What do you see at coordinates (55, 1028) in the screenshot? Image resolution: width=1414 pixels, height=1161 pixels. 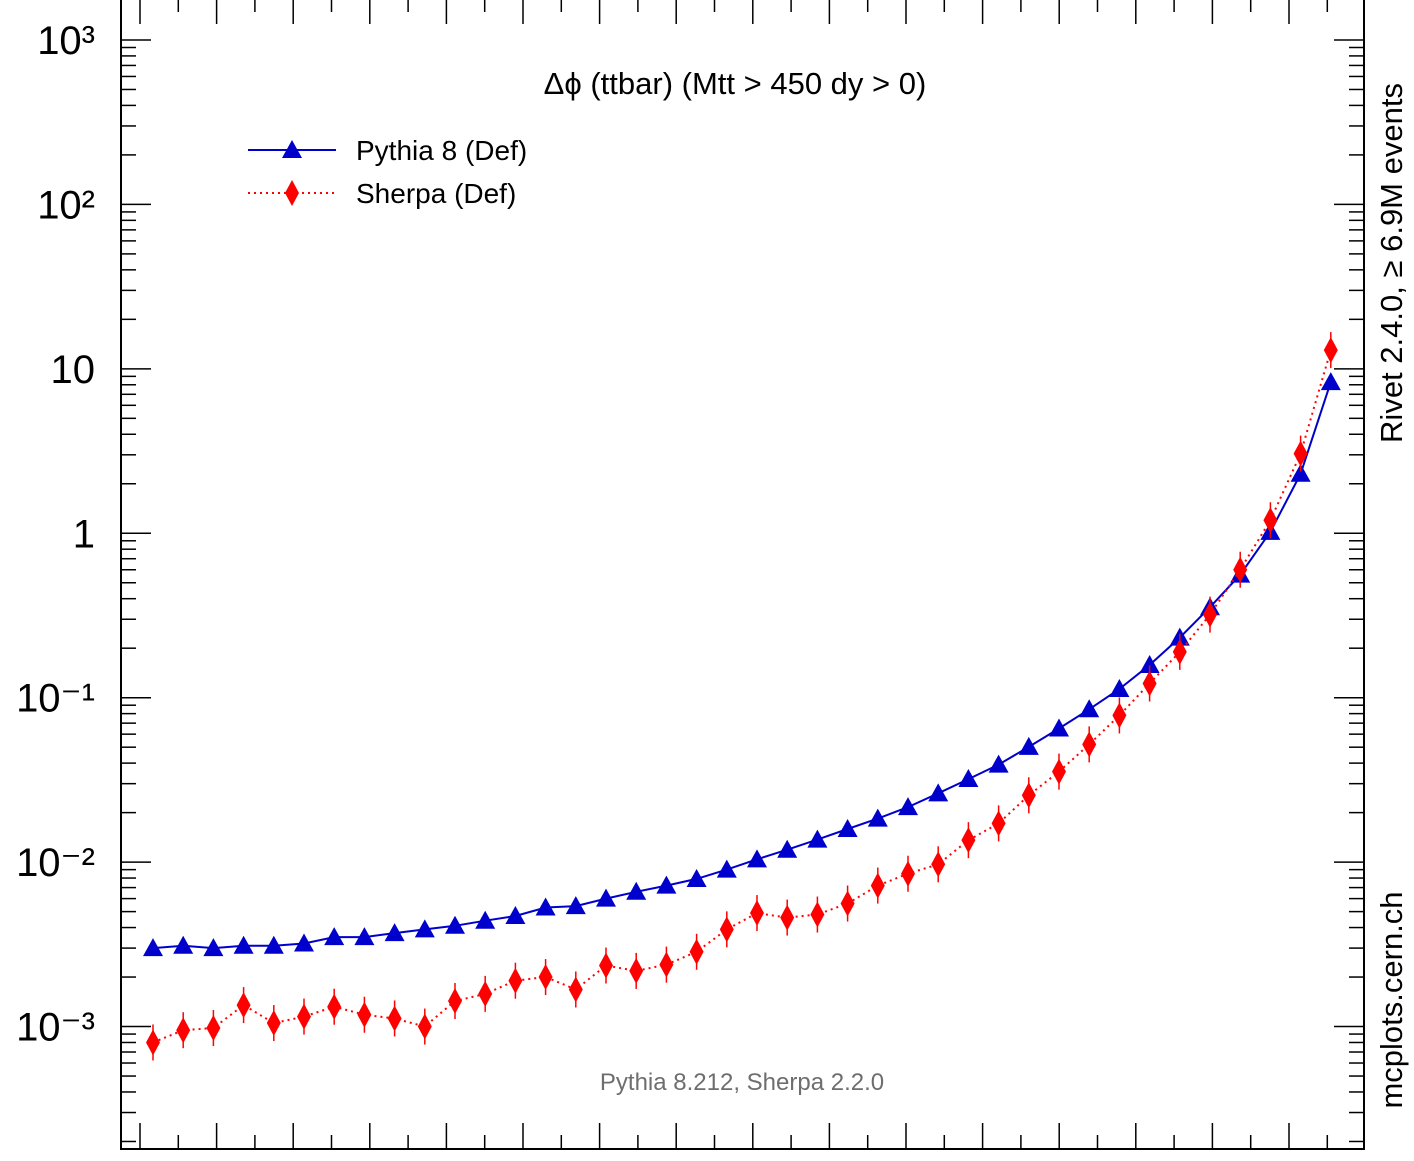 I see `y-tick-label-1e-3: 10⁻³` at bounding box center [55, 1028].